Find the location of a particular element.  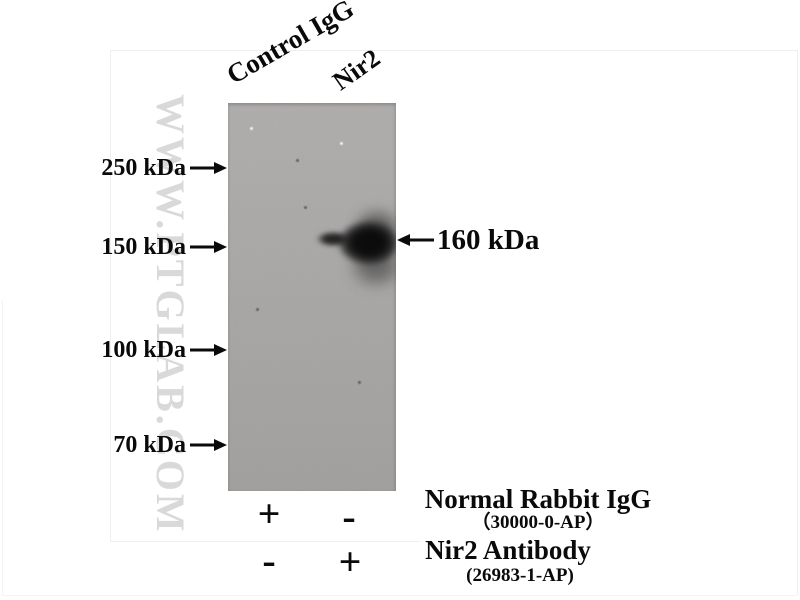

frame-line-inner-left is located at coordinates (110, 295).